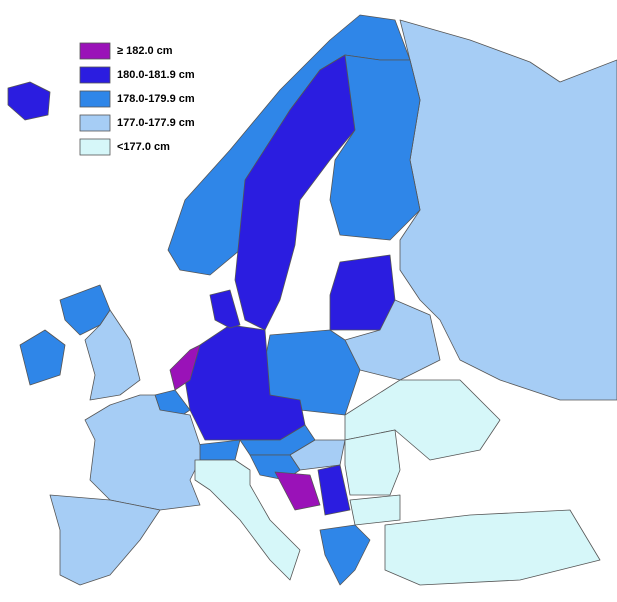  I want to click on legend-label: 180.0-181.9 cm, so click(156, 75).